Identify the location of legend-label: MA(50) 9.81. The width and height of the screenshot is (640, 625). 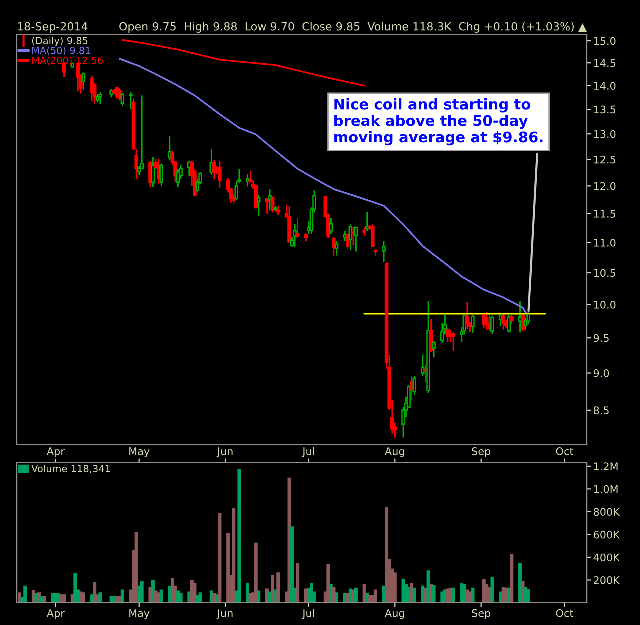
(61, 51).